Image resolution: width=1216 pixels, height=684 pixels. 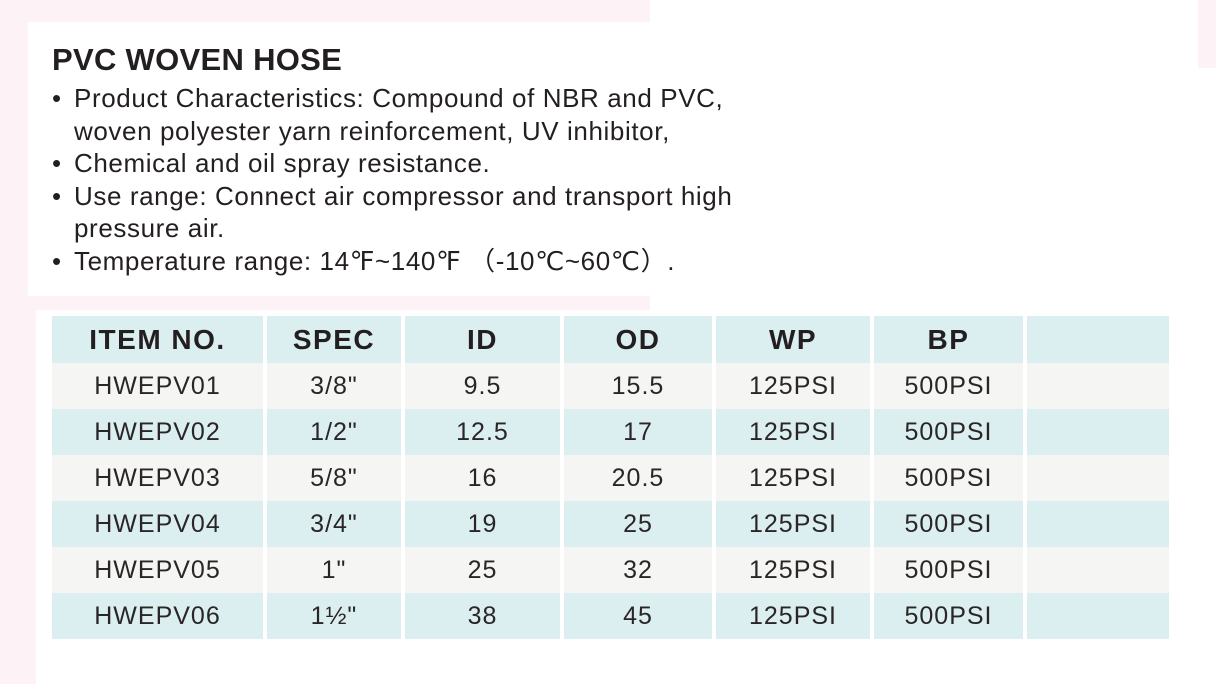 What do you see at coordinates (157, 616) in the screenshot?
I see `cell-item-no: HWEPV06` at bounding box center [157, 616].